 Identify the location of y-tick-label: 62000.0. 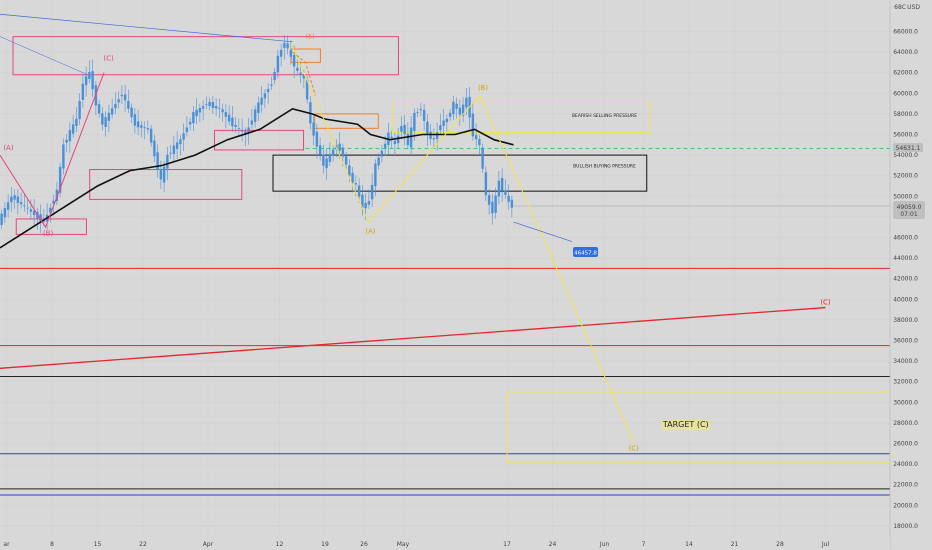
(905, 73).